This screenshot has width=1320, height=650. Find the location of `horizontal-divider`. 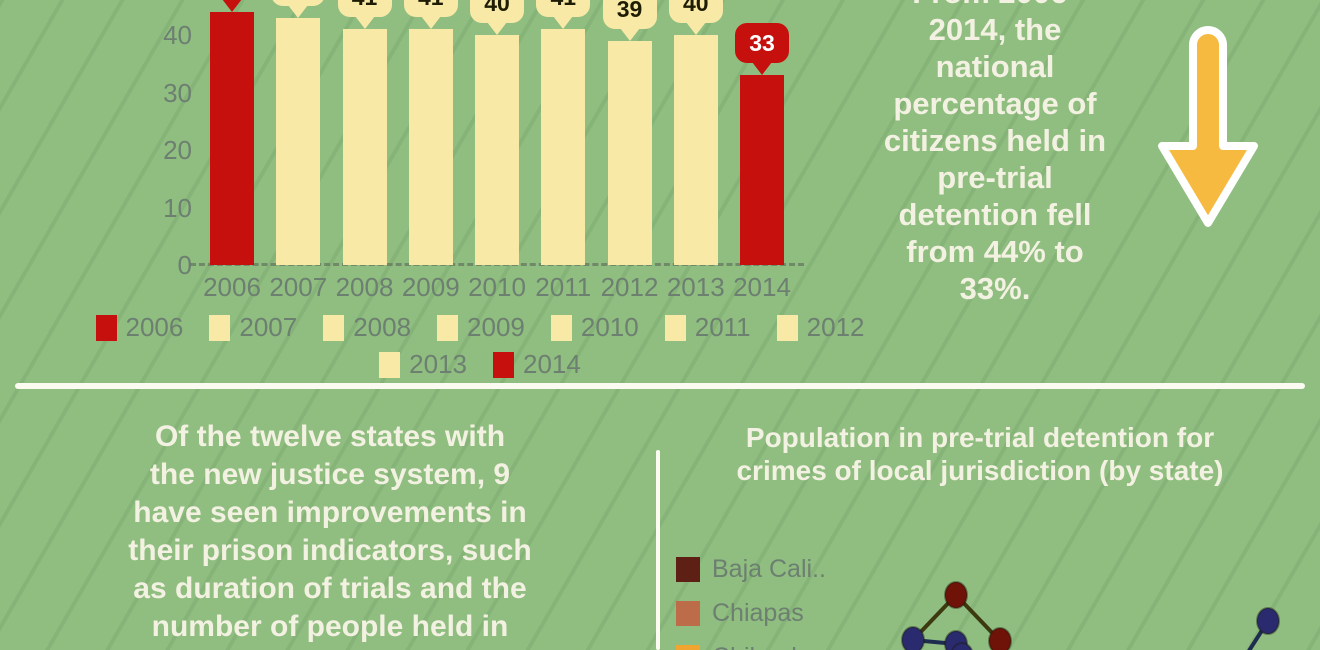

horizontal-divider is located at coordinates (660, 386).